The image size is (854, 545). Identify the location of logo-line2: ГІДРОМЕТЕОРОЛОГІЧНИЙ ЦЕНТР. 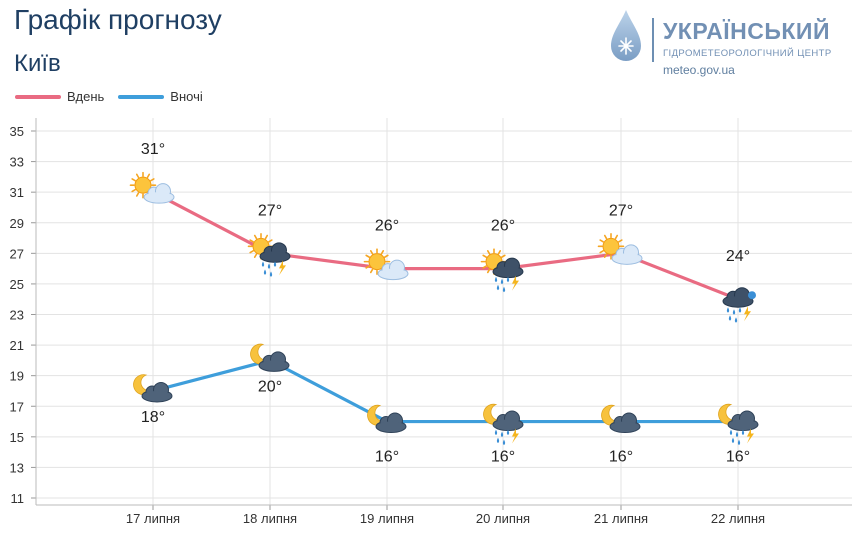
(747, 53).